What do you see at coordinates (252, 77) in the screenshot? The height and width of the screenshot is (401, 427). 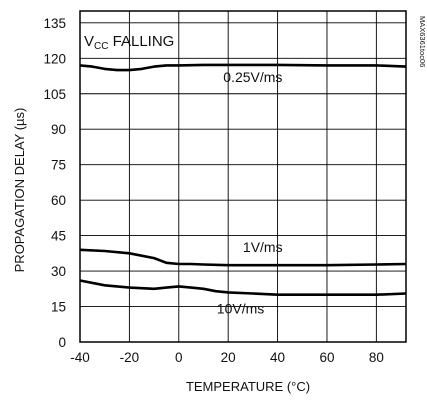 I see `series-label-0: 0.25V/ms` at bounding box center [252, 77].